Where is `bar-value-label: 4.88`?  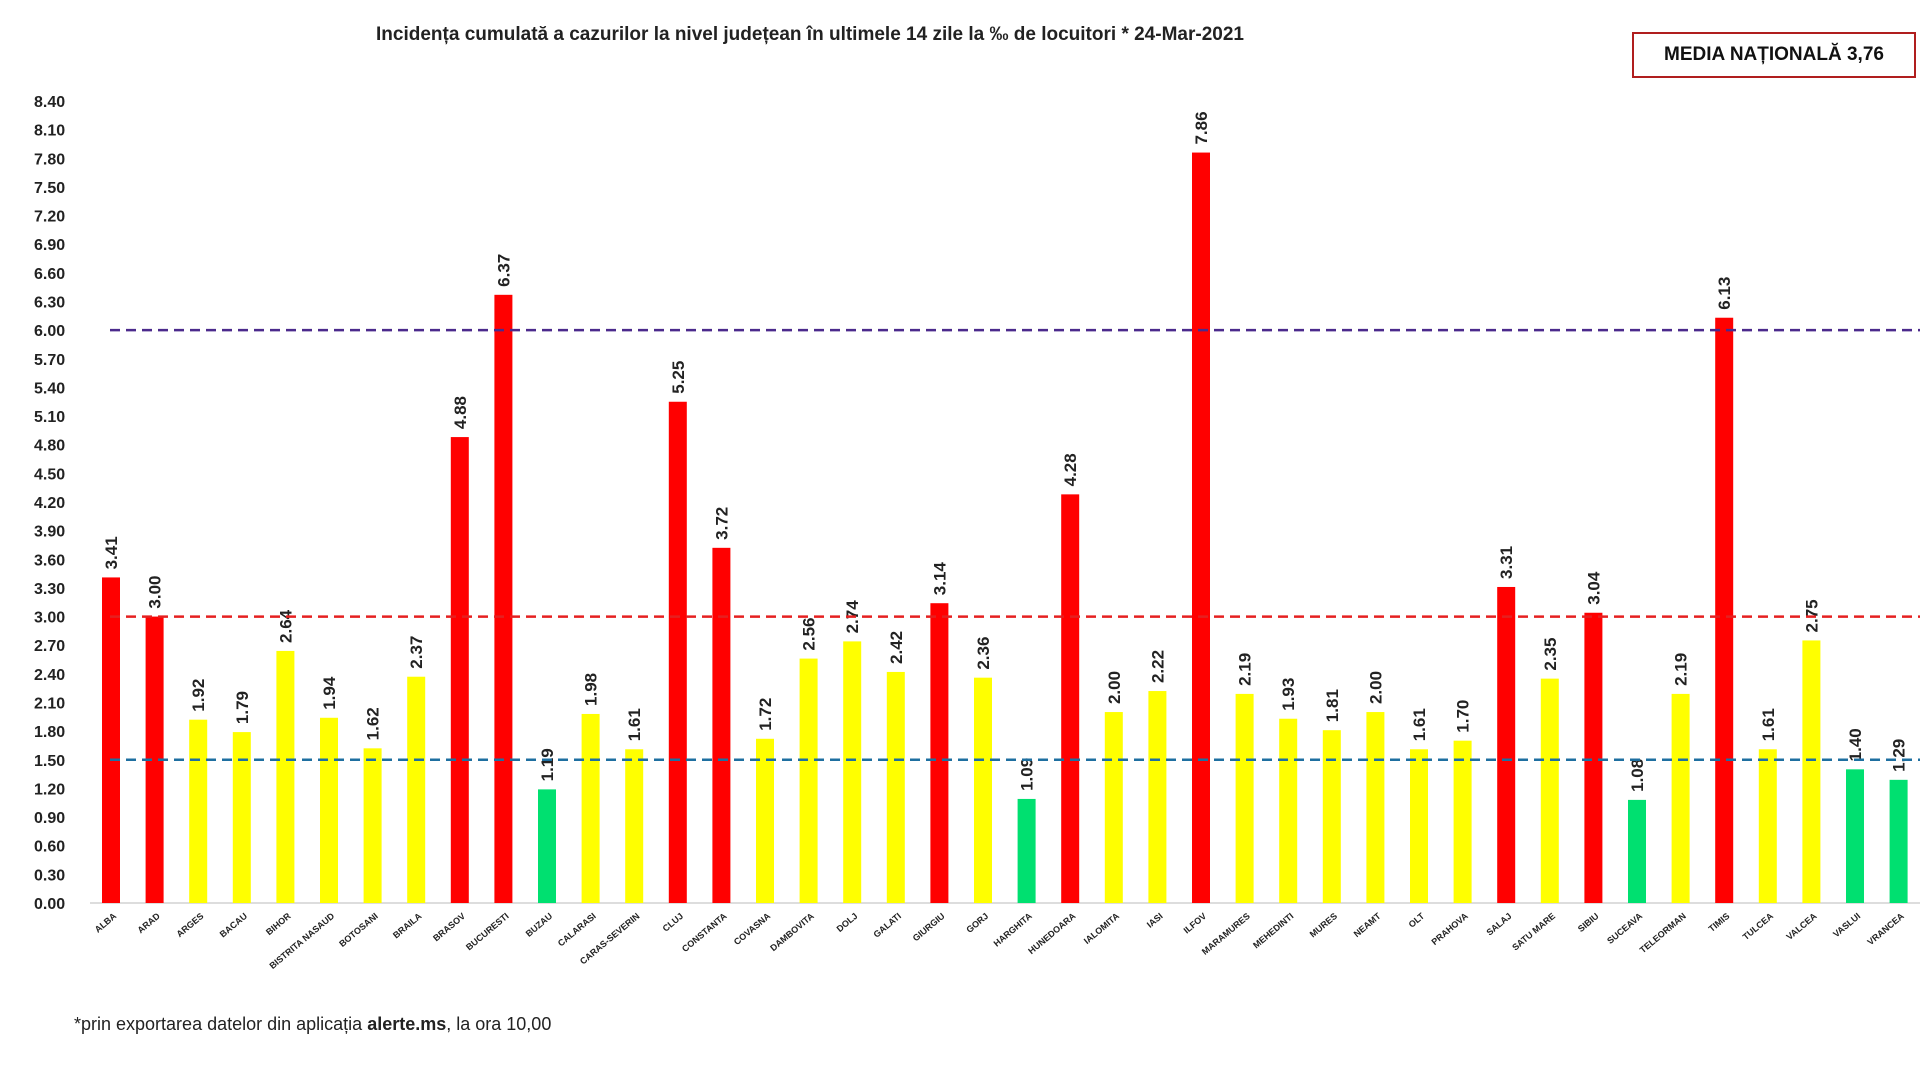
bar-value-label: 4.88 is located at coordinates (460, 412).